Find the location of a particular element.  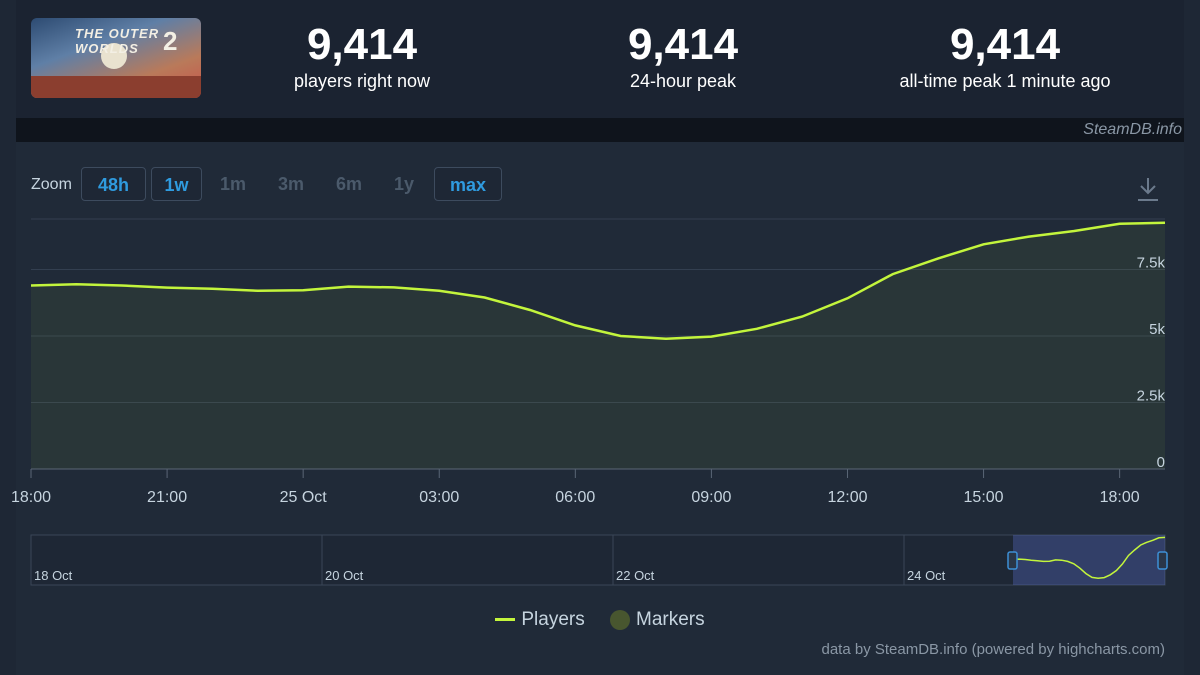

stat-players-now: 9,414 players right now is located at coordinates (362, 56).